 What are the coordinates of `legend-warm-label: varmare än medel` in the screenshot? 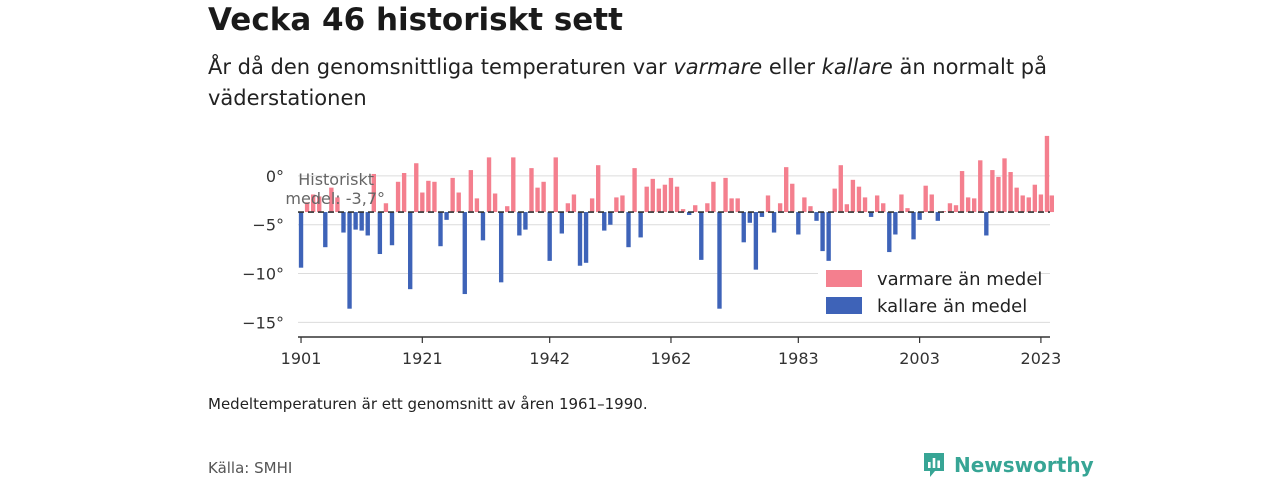 It's located at (959, 279).